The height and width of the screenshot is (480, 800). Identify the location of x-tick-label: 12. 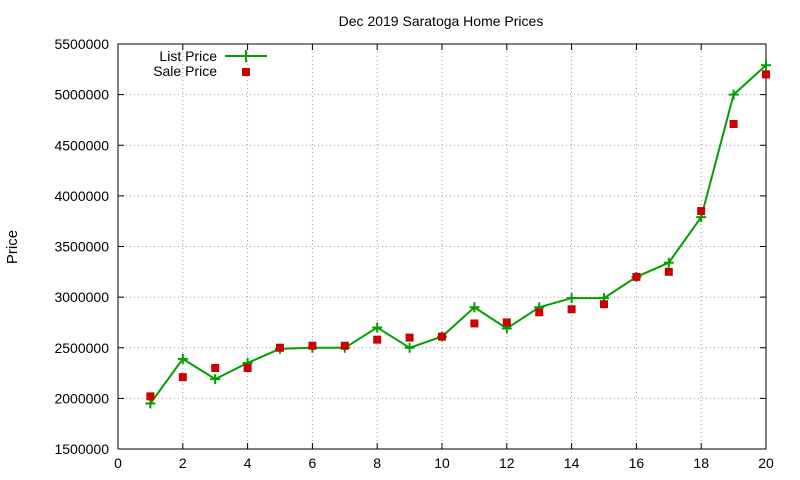
(507, 463).